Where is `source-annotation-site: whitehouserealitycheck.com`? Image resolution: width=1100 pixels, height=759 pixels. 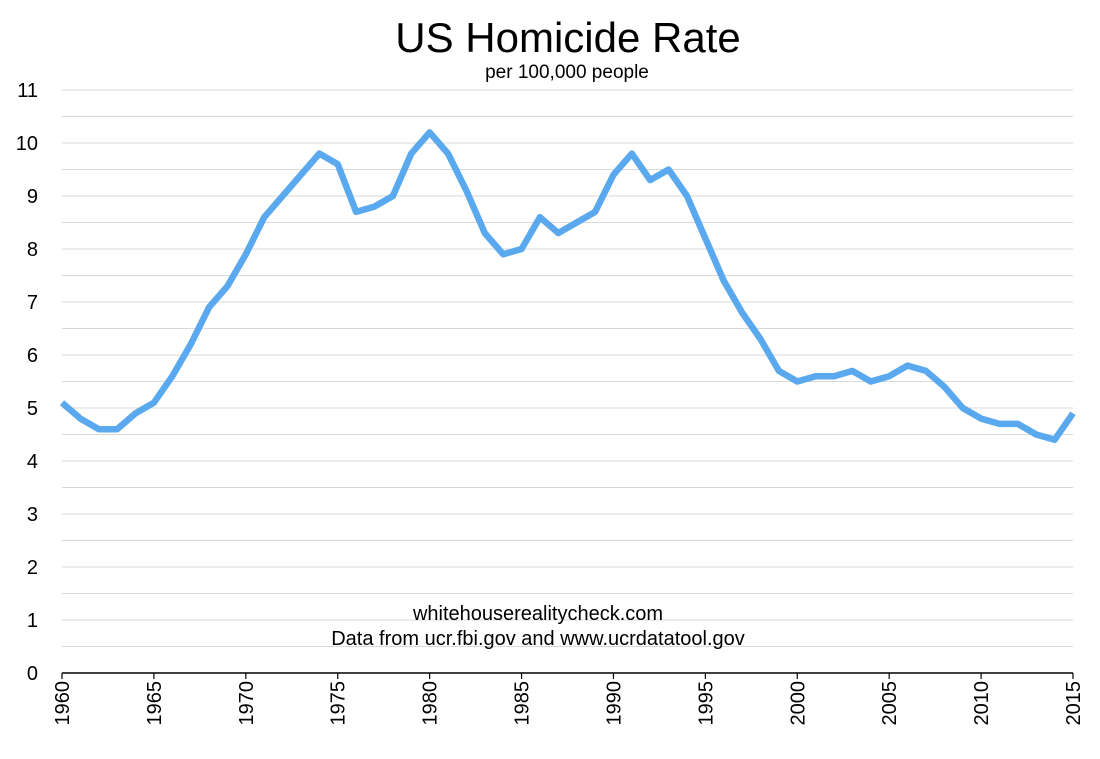 source-annotation-site: whitehouserealitycheck.com is located at coordinates (537, 614).